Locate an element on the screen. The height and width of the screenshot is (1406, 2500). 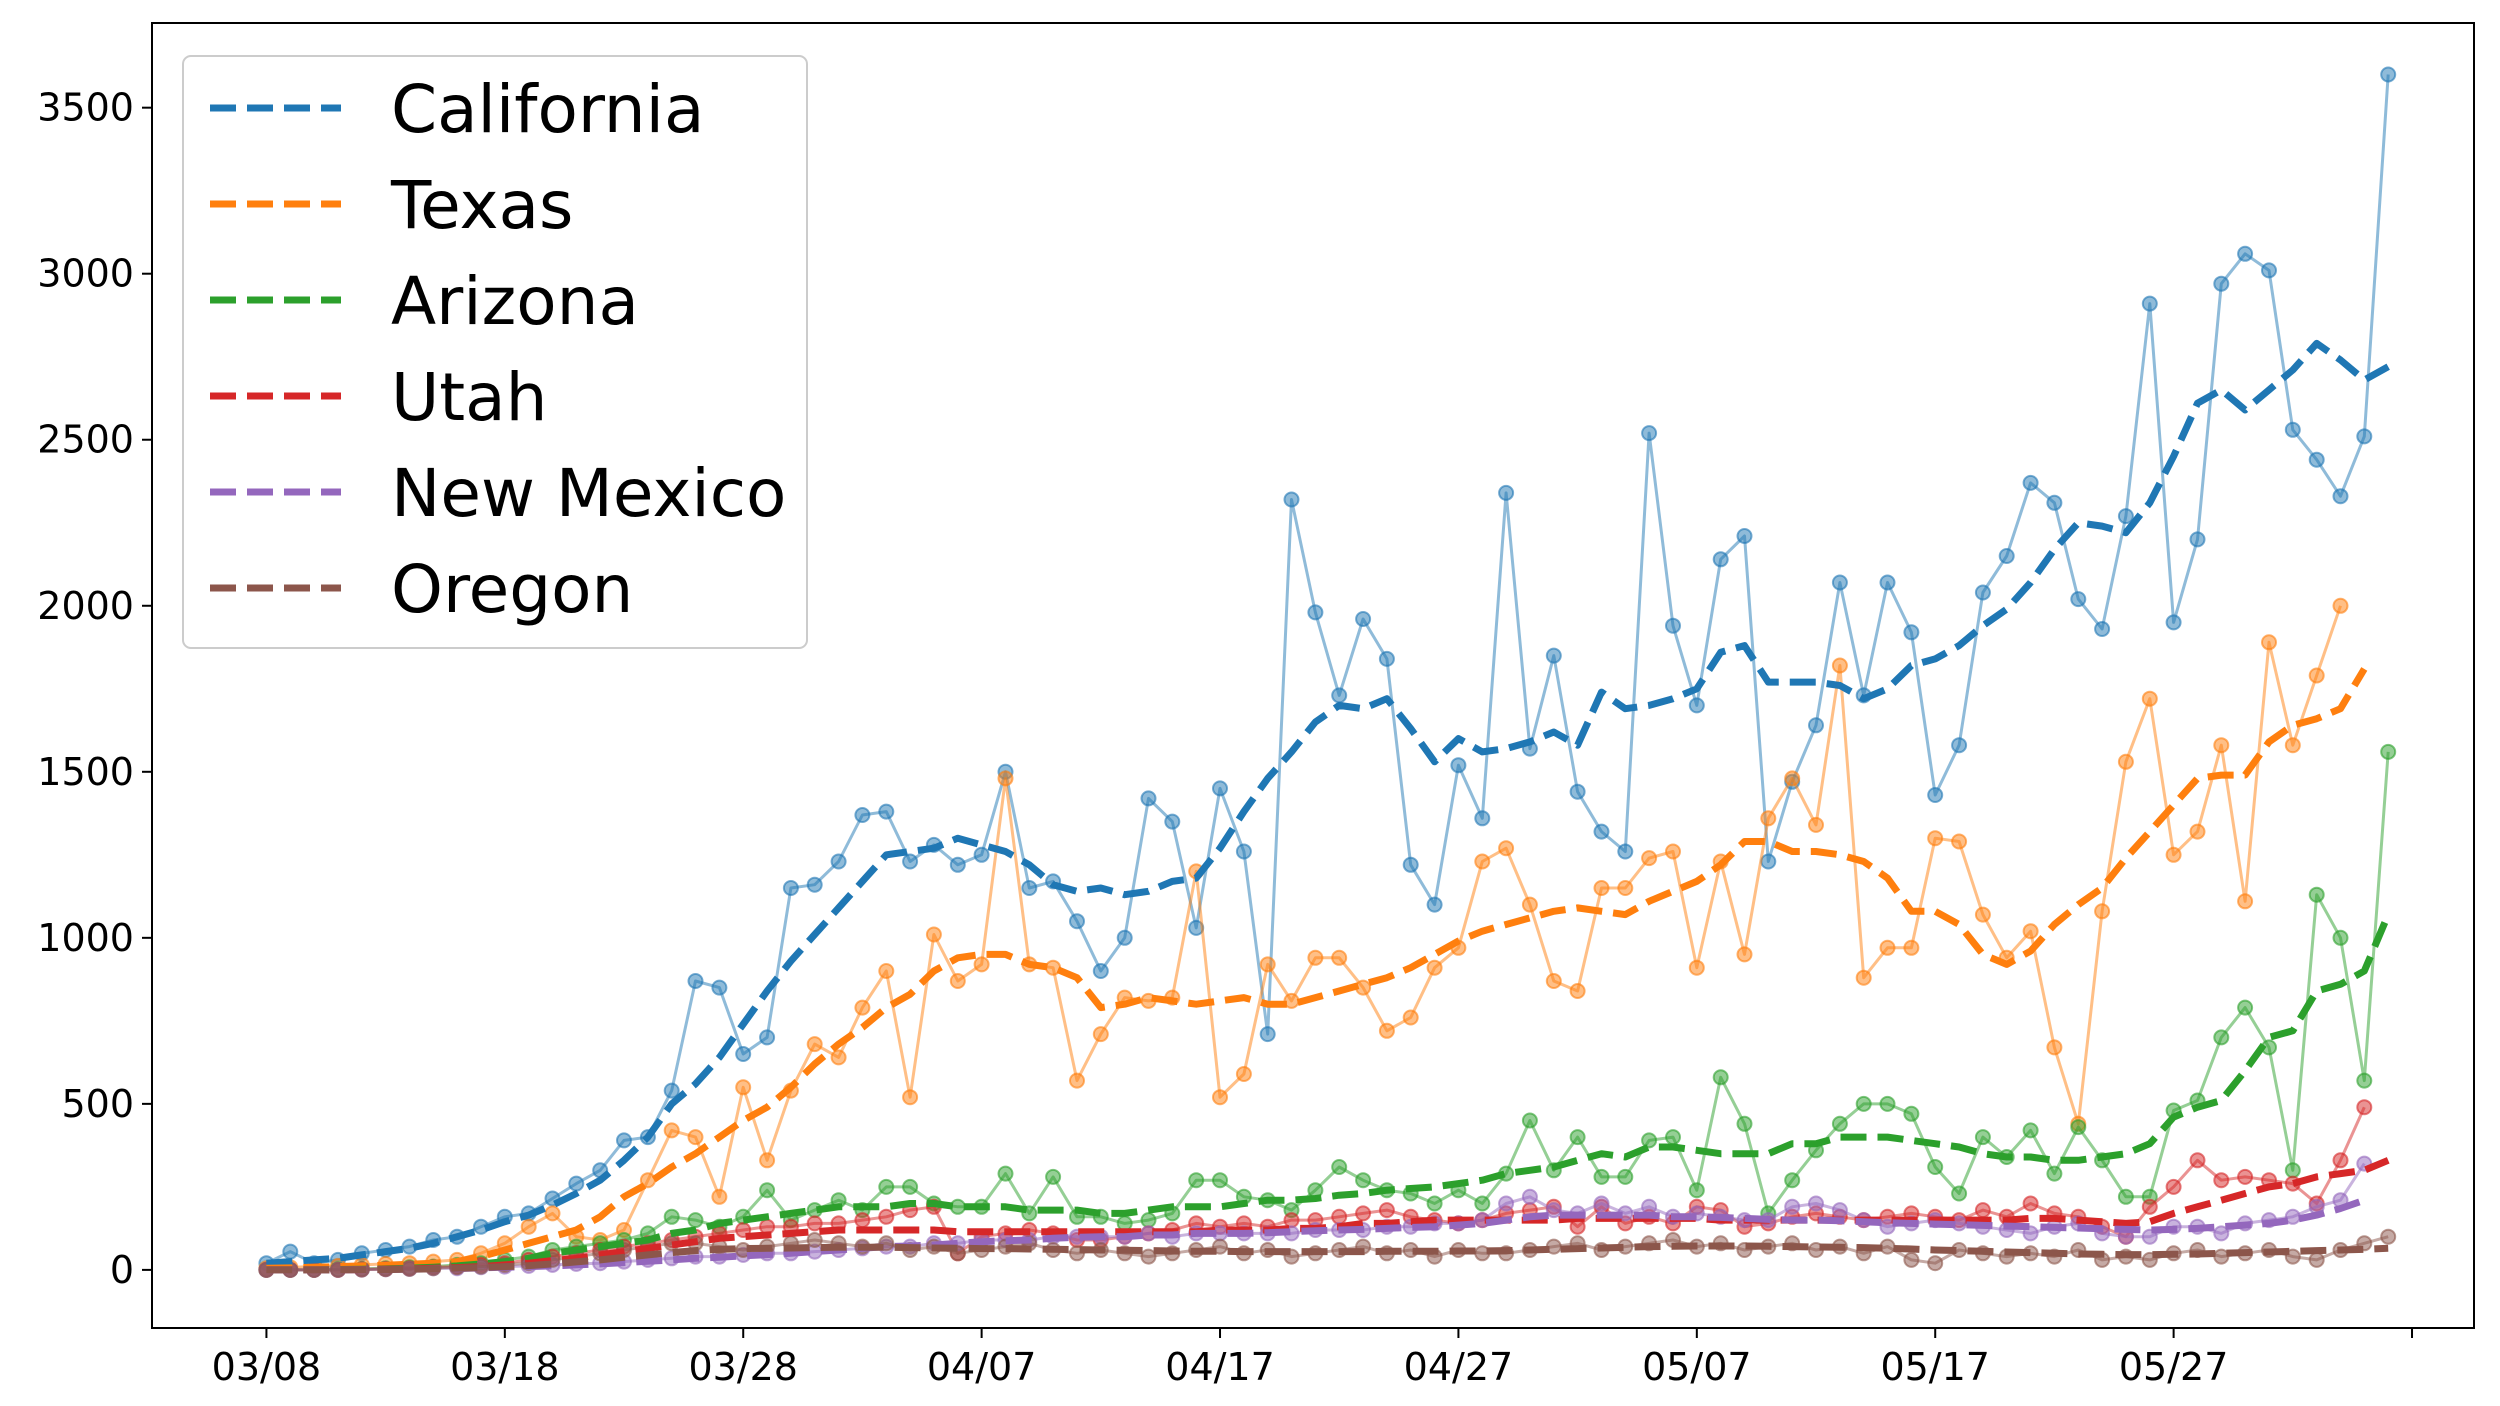
legend-item-texas: Texas is located at coordinates (391, 205).